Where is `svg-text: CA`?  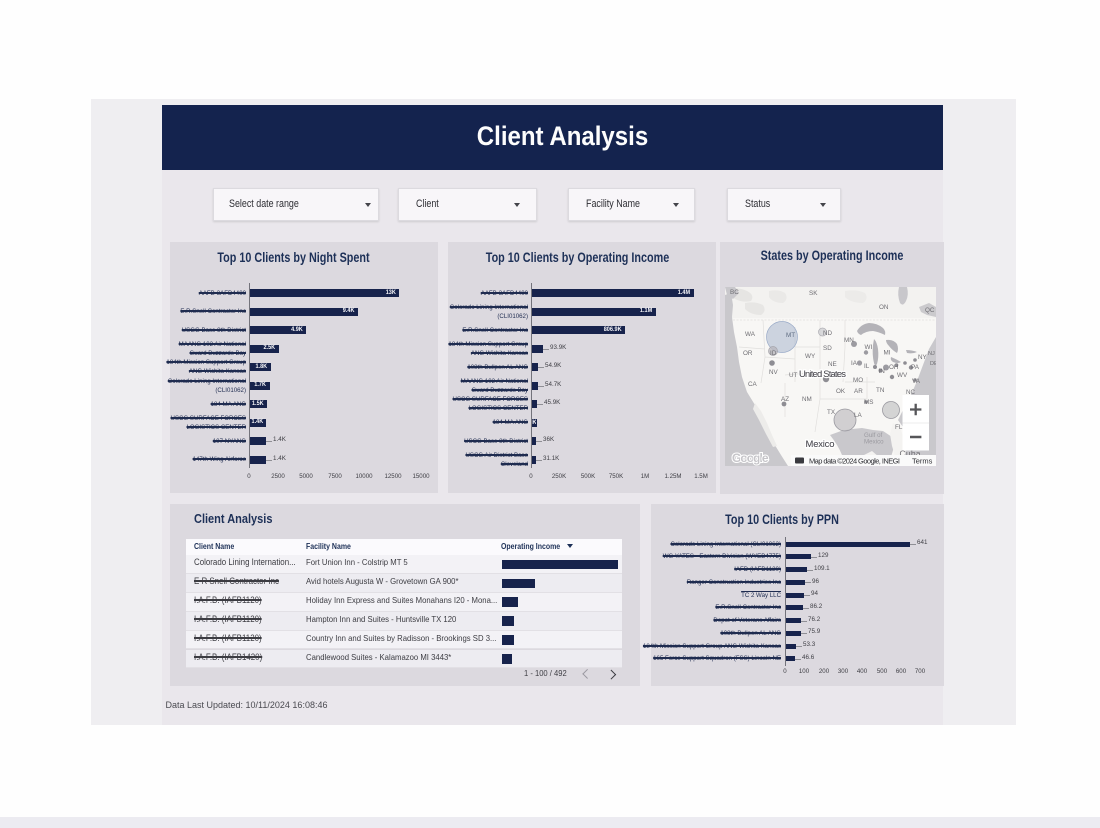 svg-text: CA is located at coordinates (753, 384).